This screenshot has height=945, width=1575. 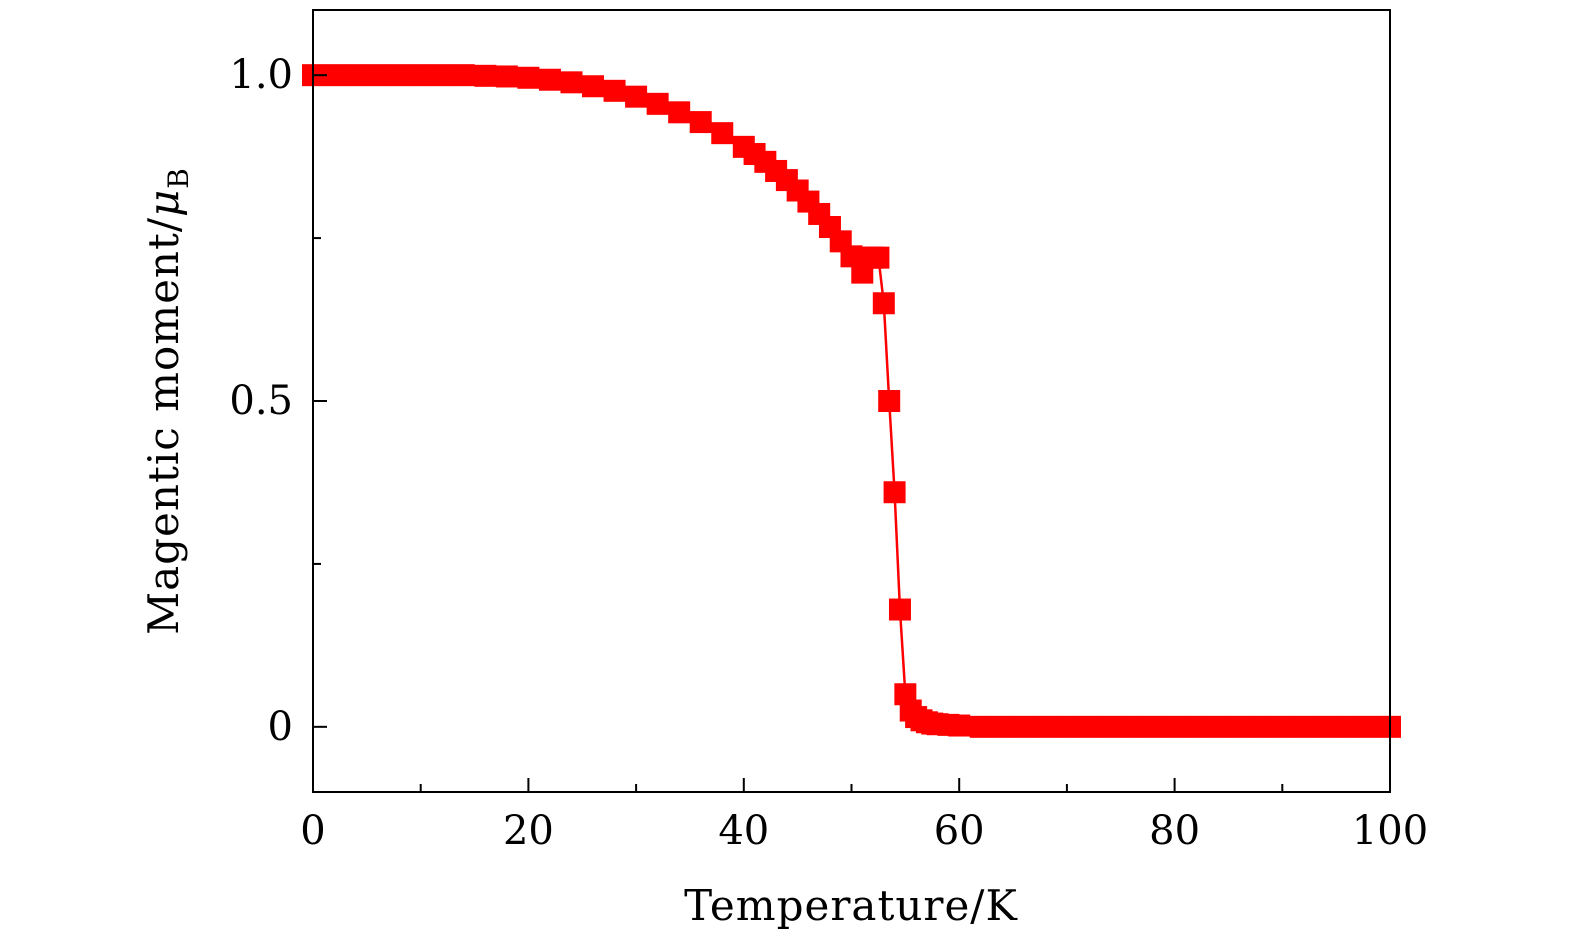 I want to click on y-axis-label-subscript: B, so click(x=178, y=178).